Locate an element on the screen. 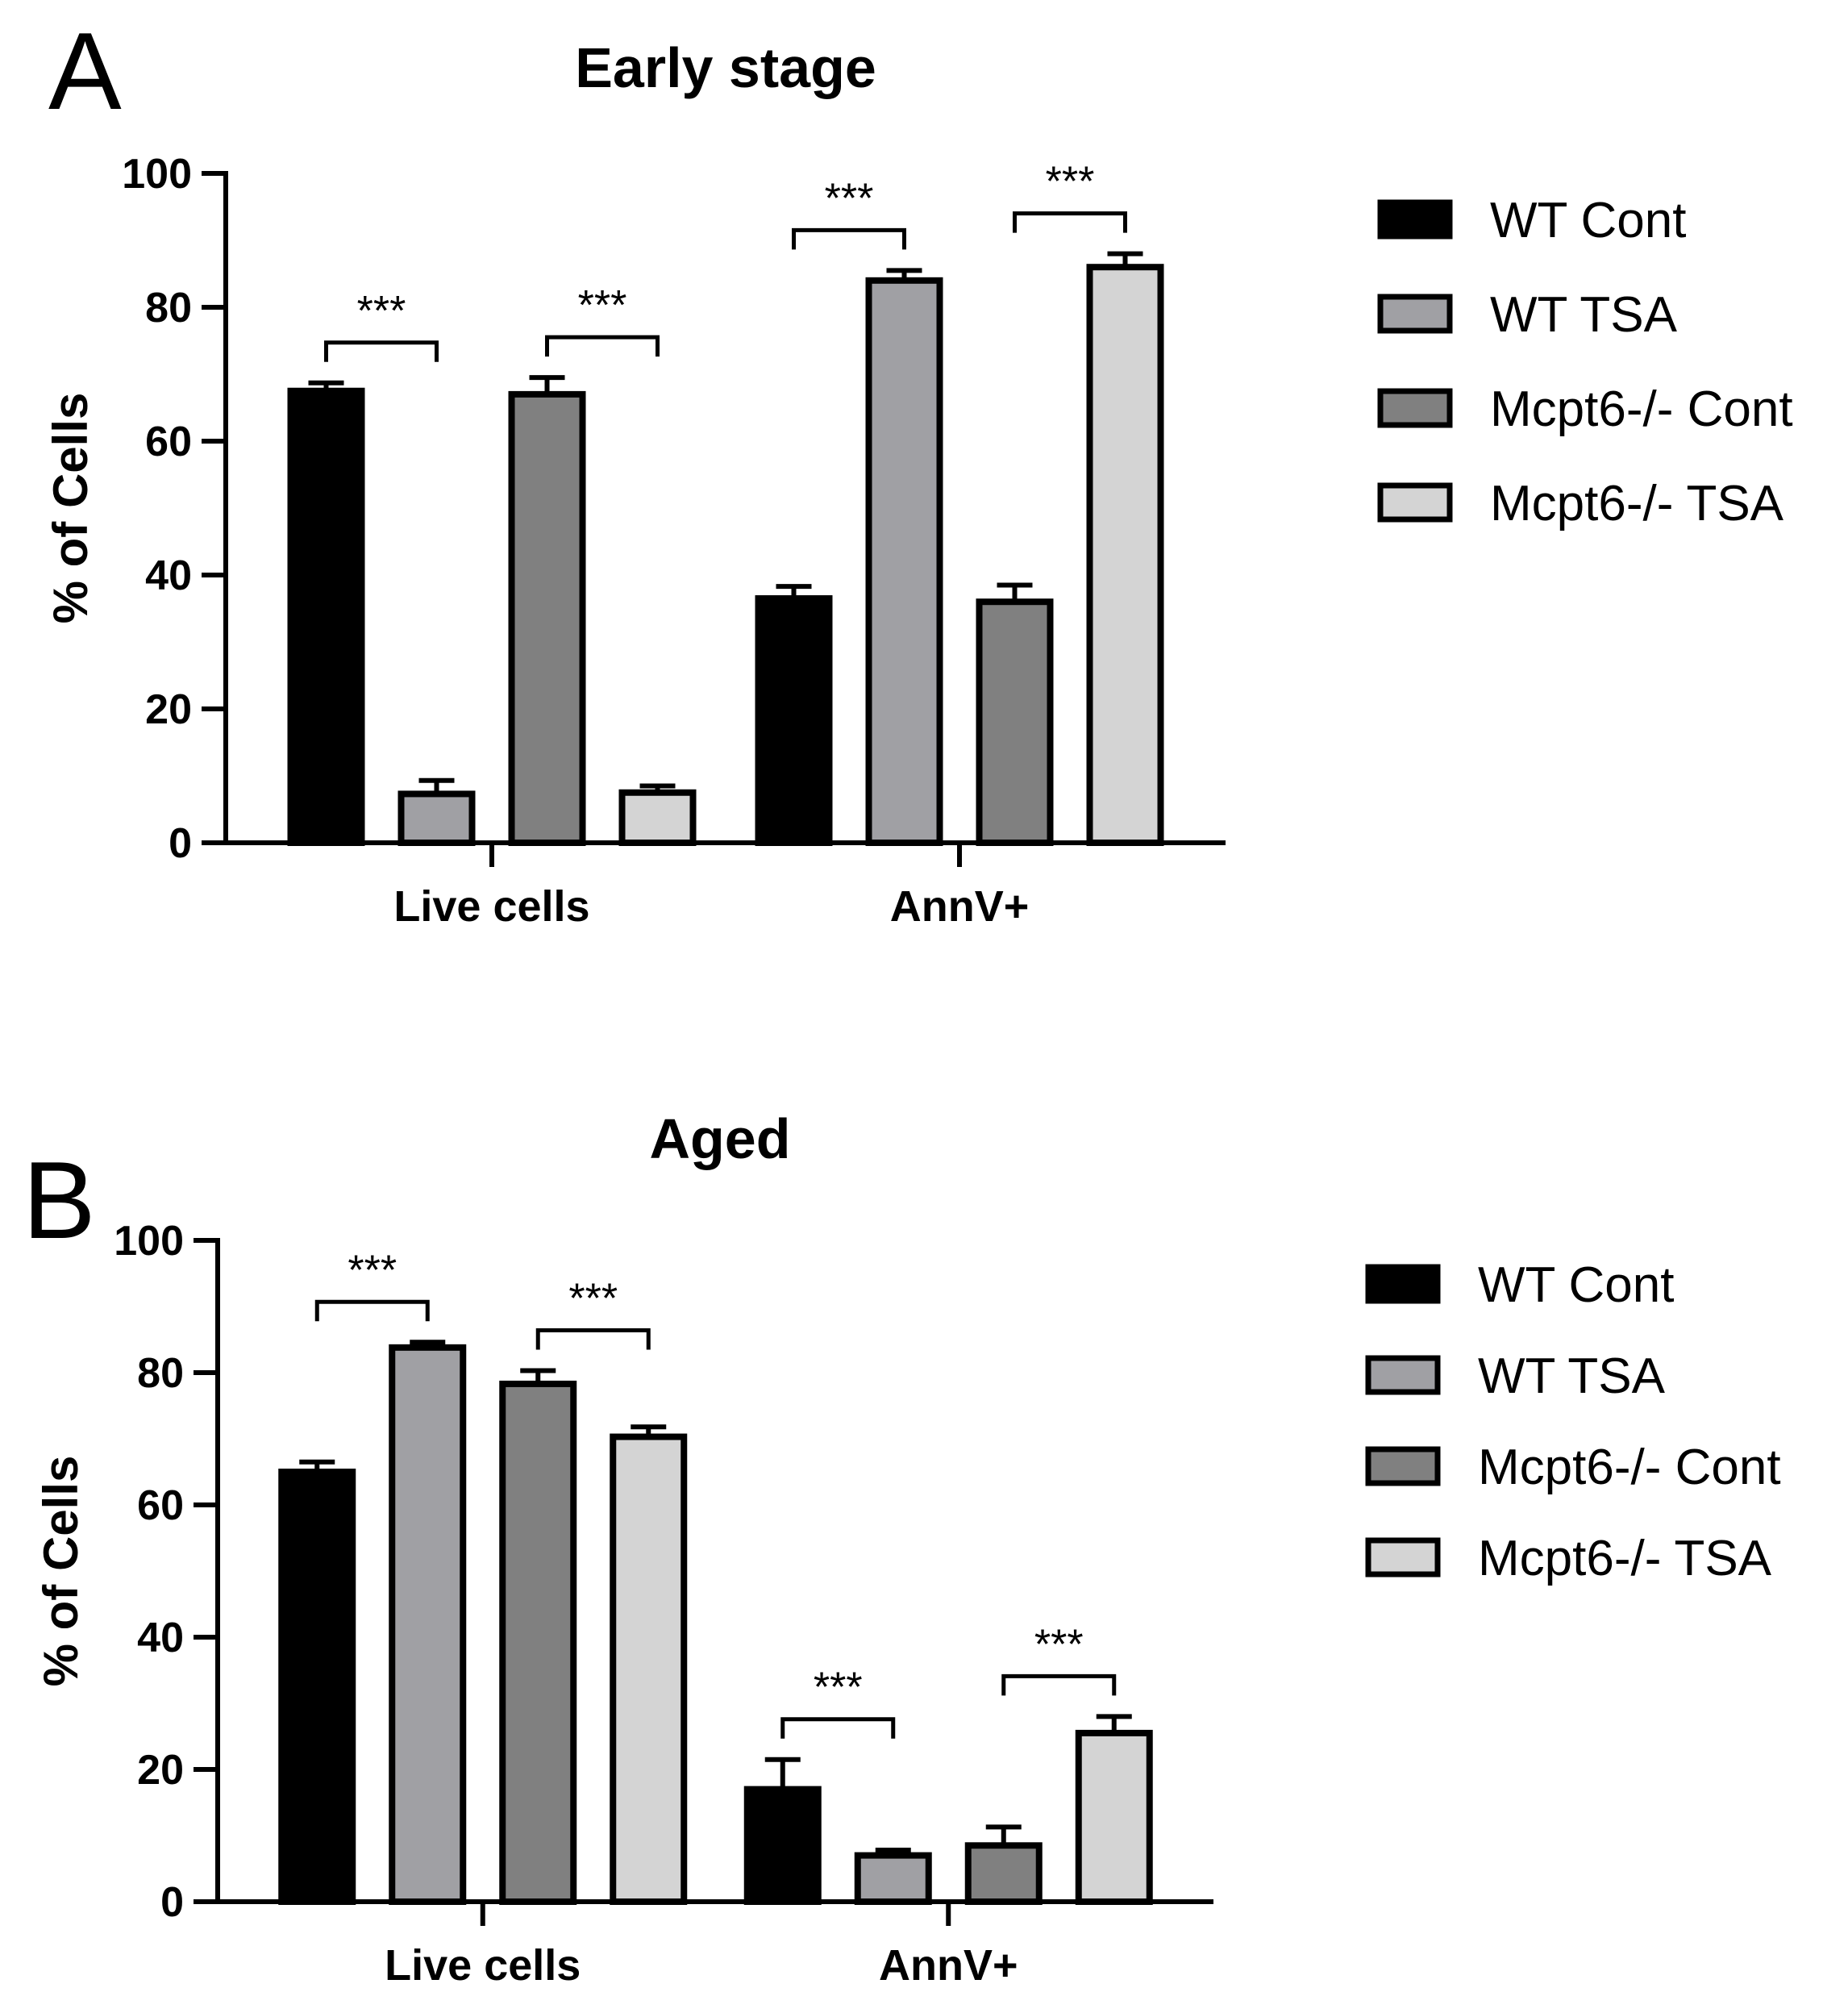  panel-label: A is located at coordinates (85, 71).